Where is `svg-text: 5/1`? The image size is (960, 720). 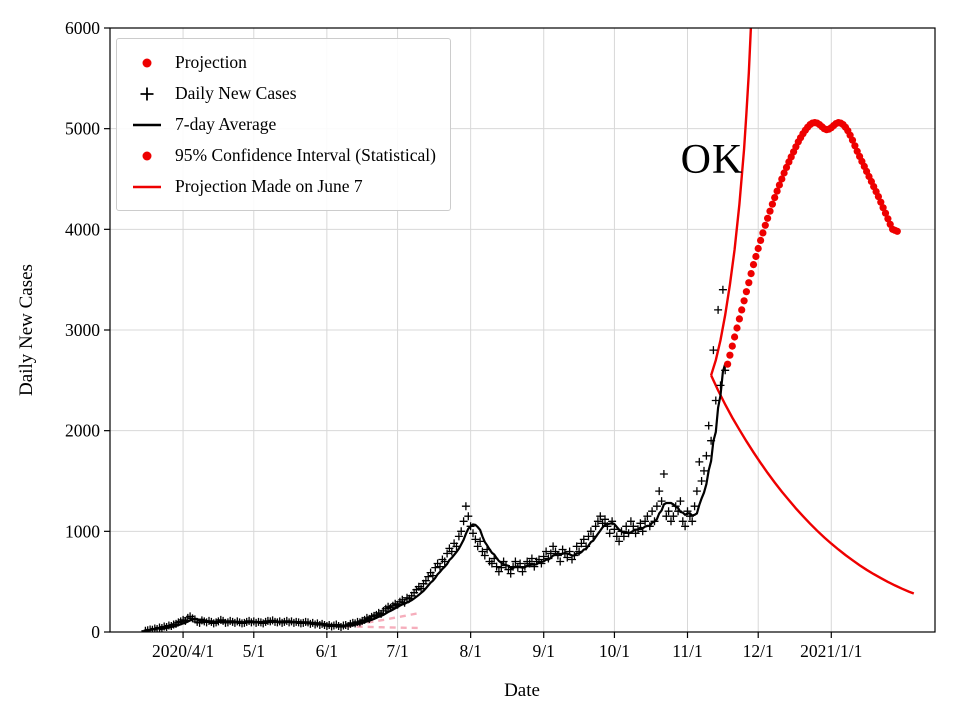 svg-text: 5/1 is located at coordinates (254, 651).